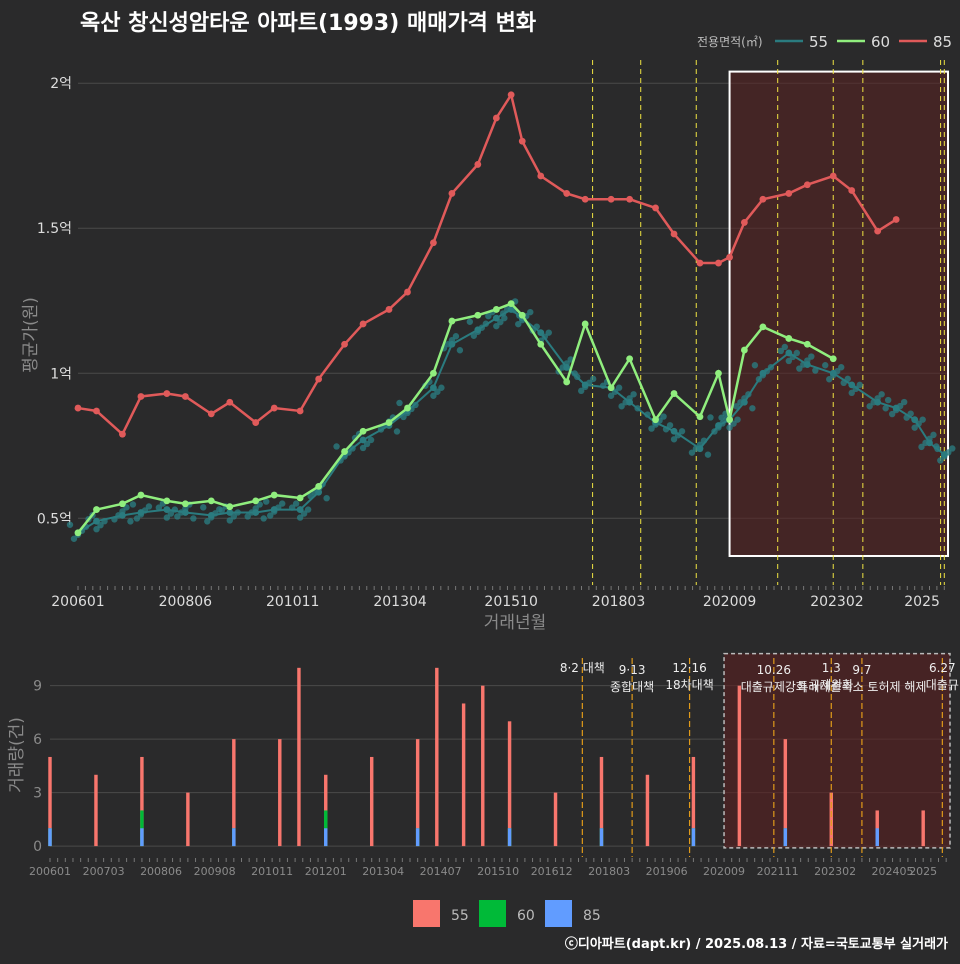 Image resolution: width=960 pixels, height=964 pixels. I want to click on price-x-tick-label: 202009, so click(729, 602).